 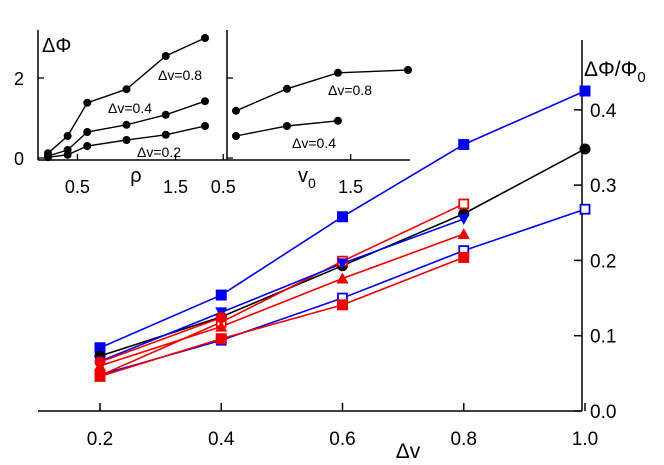 I want to click on inset-y-axis-title: ΔΦ, so click(x=56, y=46).